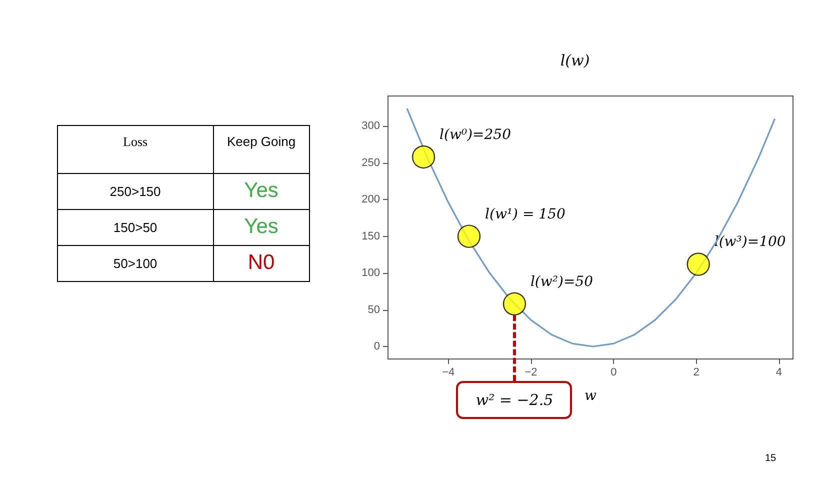 The width and height of the screenshot is (830, 479). I want to click on callout-box: w² = −2.5, so click(514, 400).